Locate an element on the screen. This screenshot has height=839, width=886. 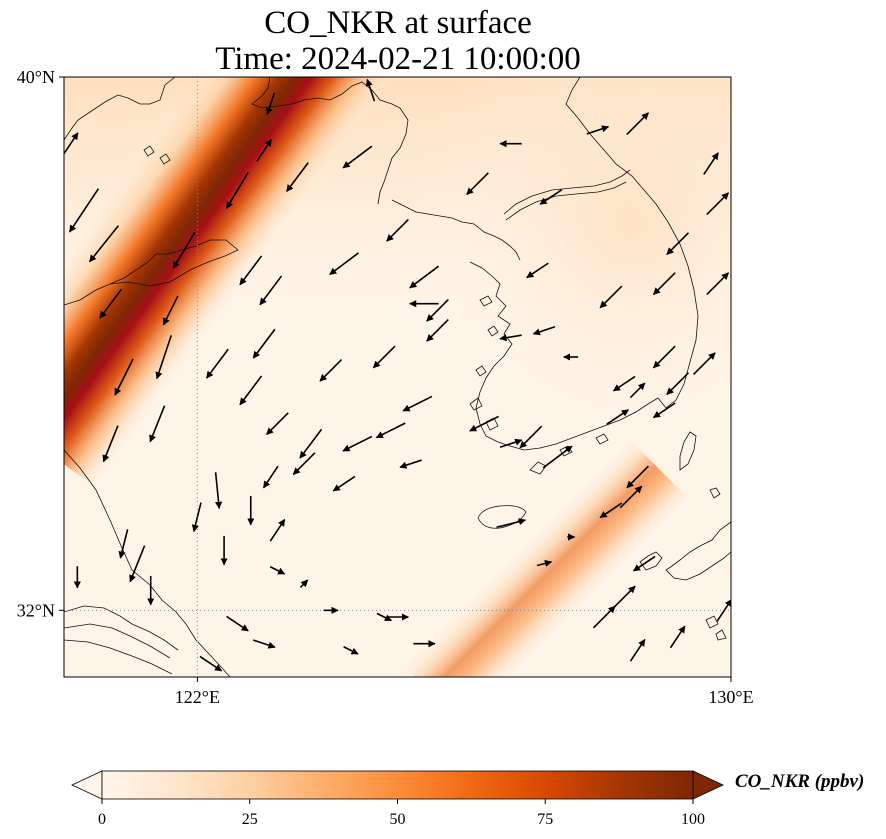
jiangsu-coastline is located at coordinates (147, 563).